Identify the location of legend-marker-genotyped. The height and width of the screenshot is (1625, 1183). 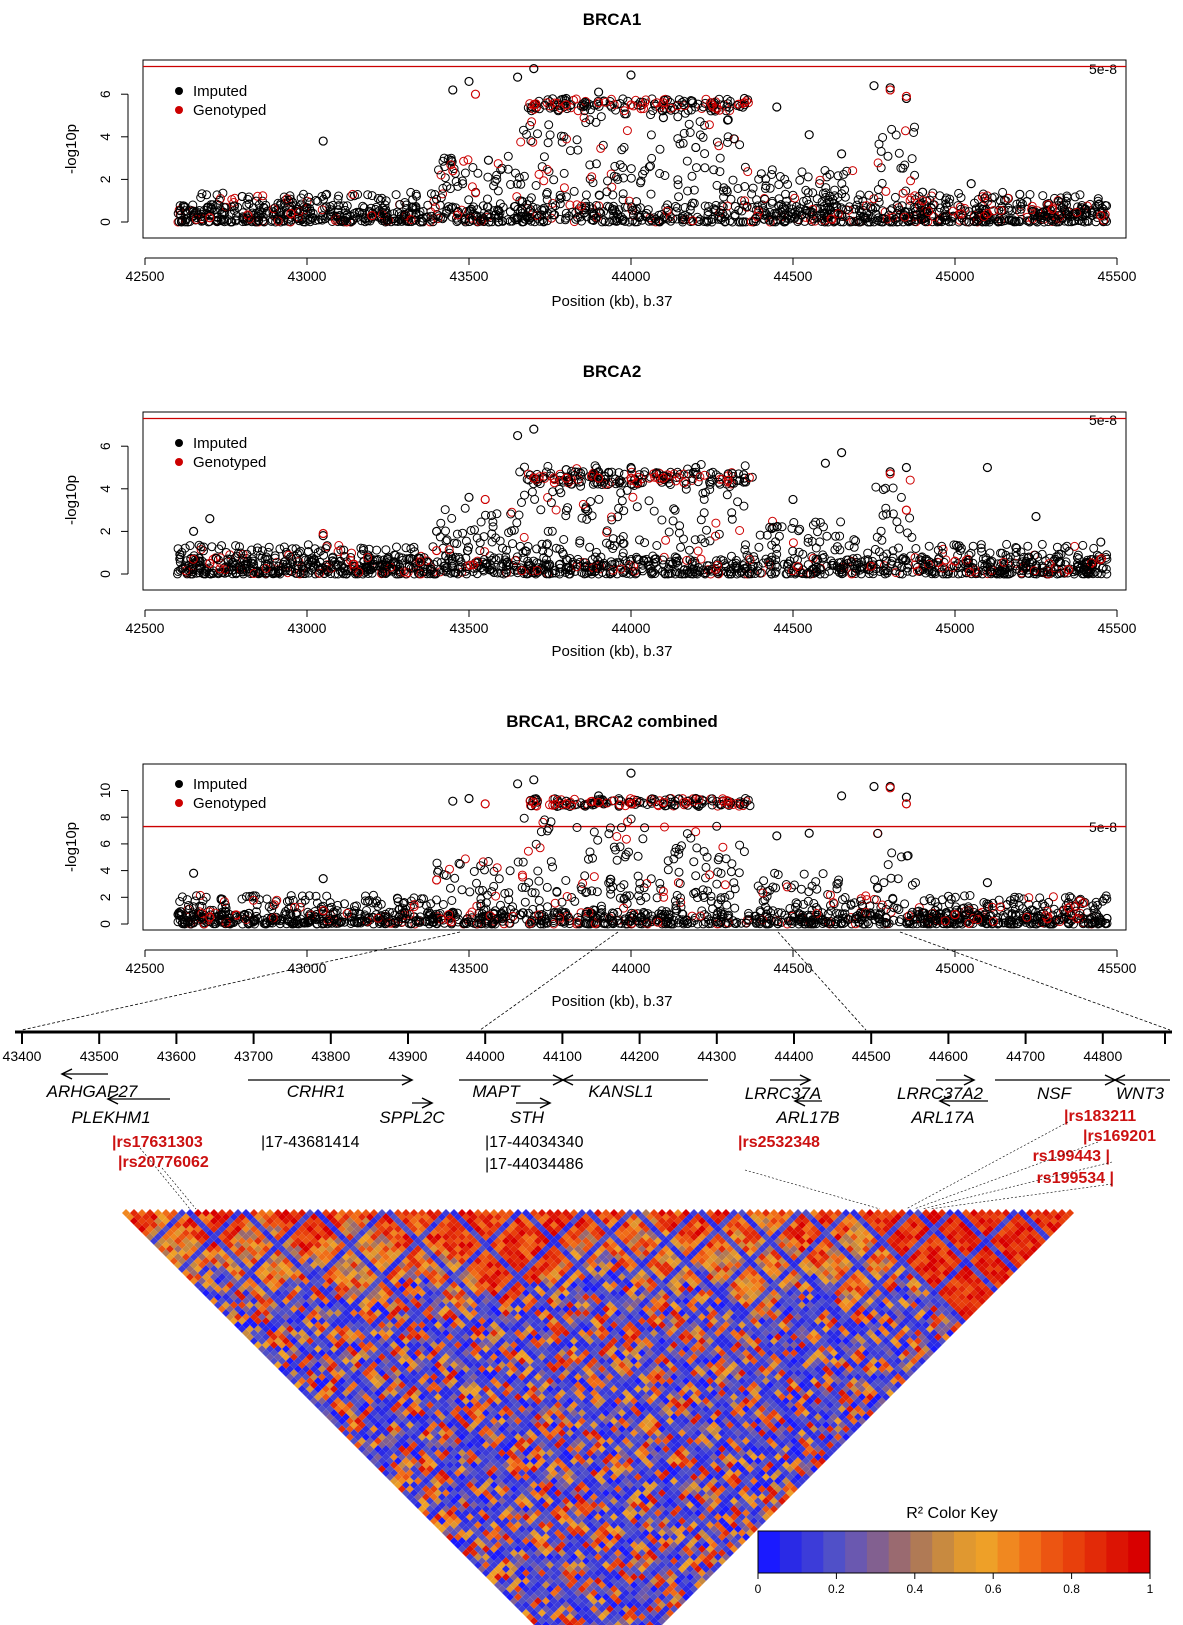
(179, 462).